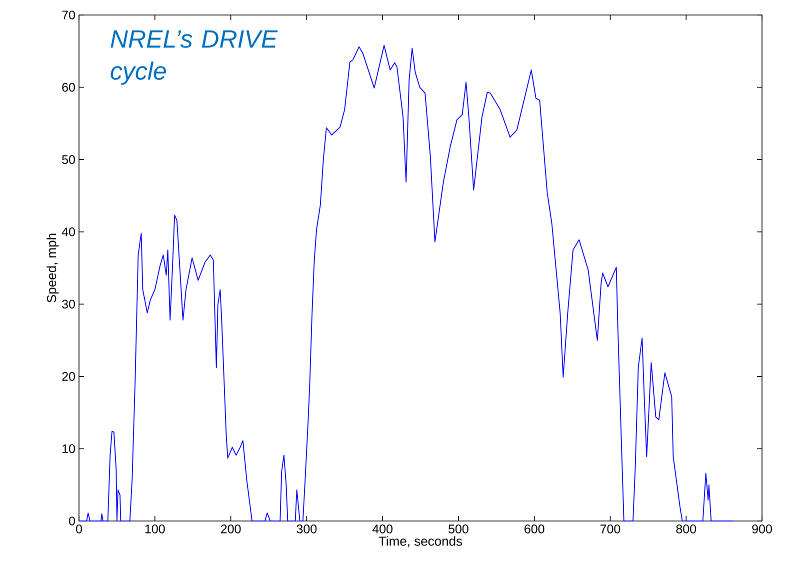  What do you see at coordinates (458, 529) in the screenshot?
I see `x-tick-label: 500` at bounding box center [458, 529].